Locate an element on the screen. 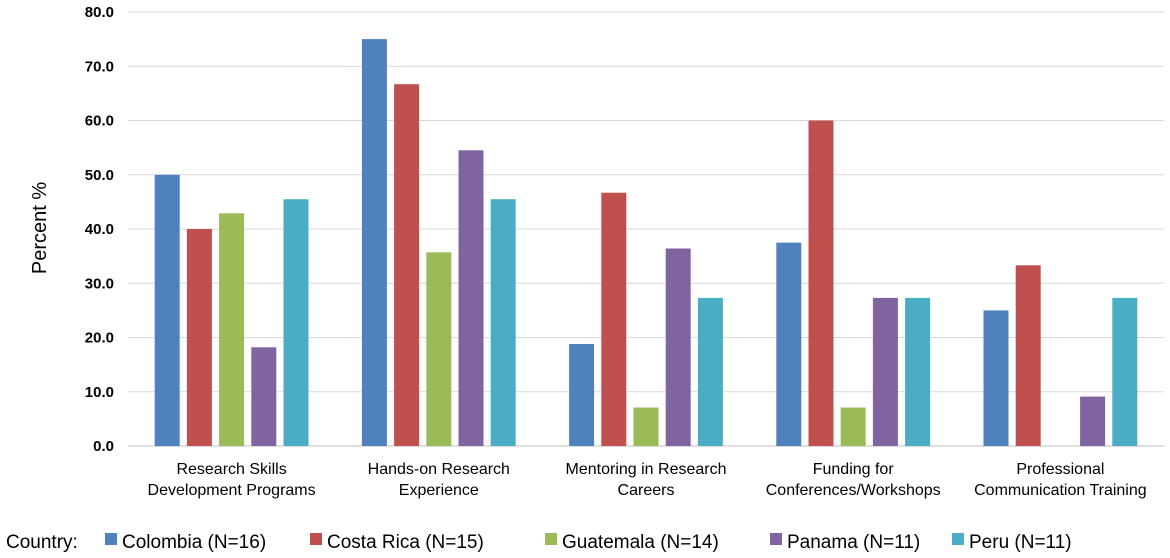  y-tick-label: 40.0 is located at coordinates (99, 229).